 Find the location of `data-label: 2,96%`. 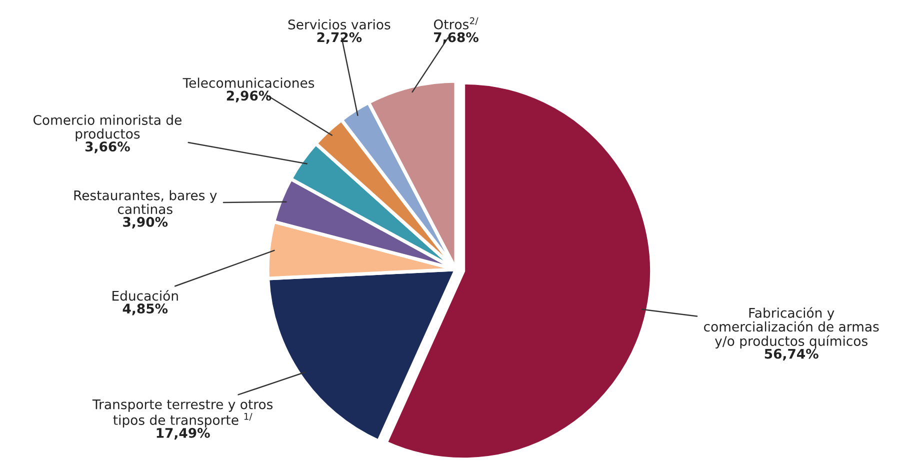

data-label: 2,96% is located at coordinates (249, 96).